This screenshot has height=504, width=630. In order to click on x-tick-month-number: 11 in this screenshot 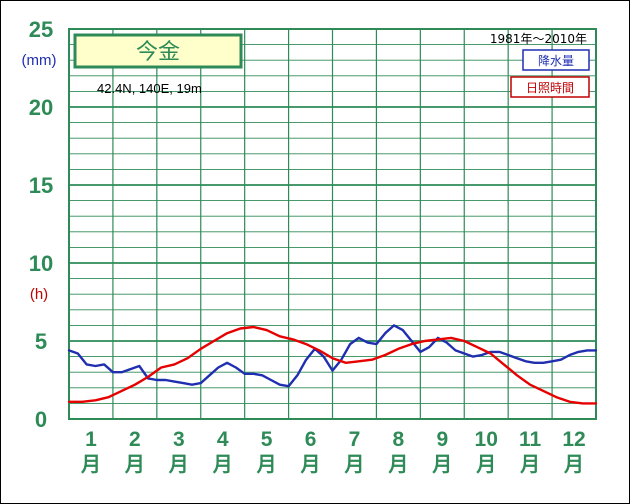, I will do `click(530, 439)`.